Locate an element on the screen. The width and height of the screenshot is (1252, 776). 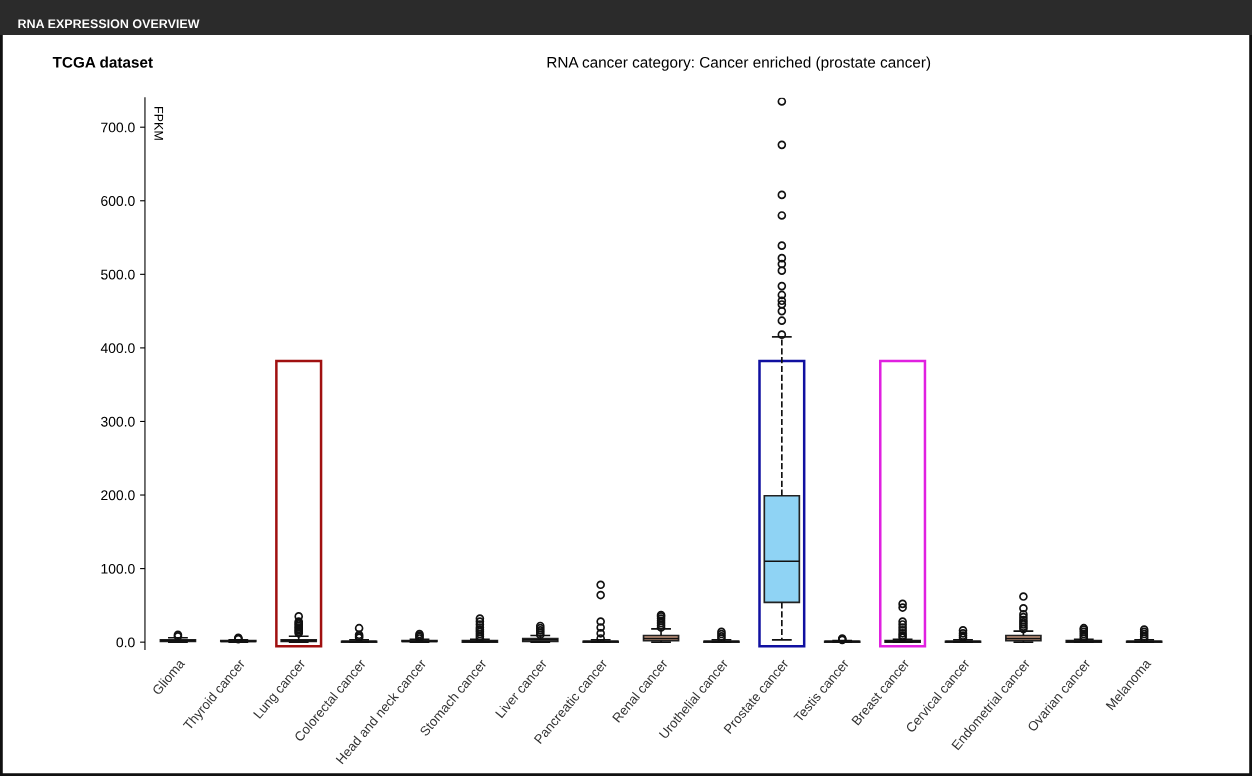
y-tick-label: 100.0 is located at coordinates (118, 568).